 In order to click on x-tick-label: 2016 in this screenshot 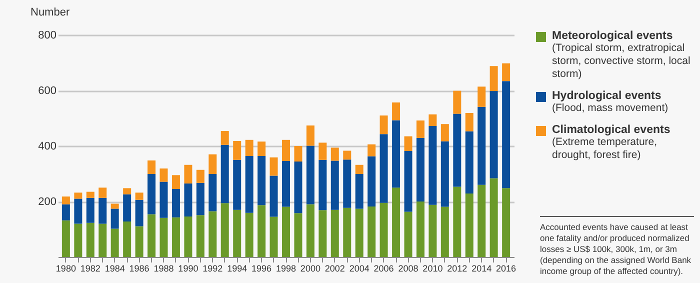, I will do `click(506, 269)`.